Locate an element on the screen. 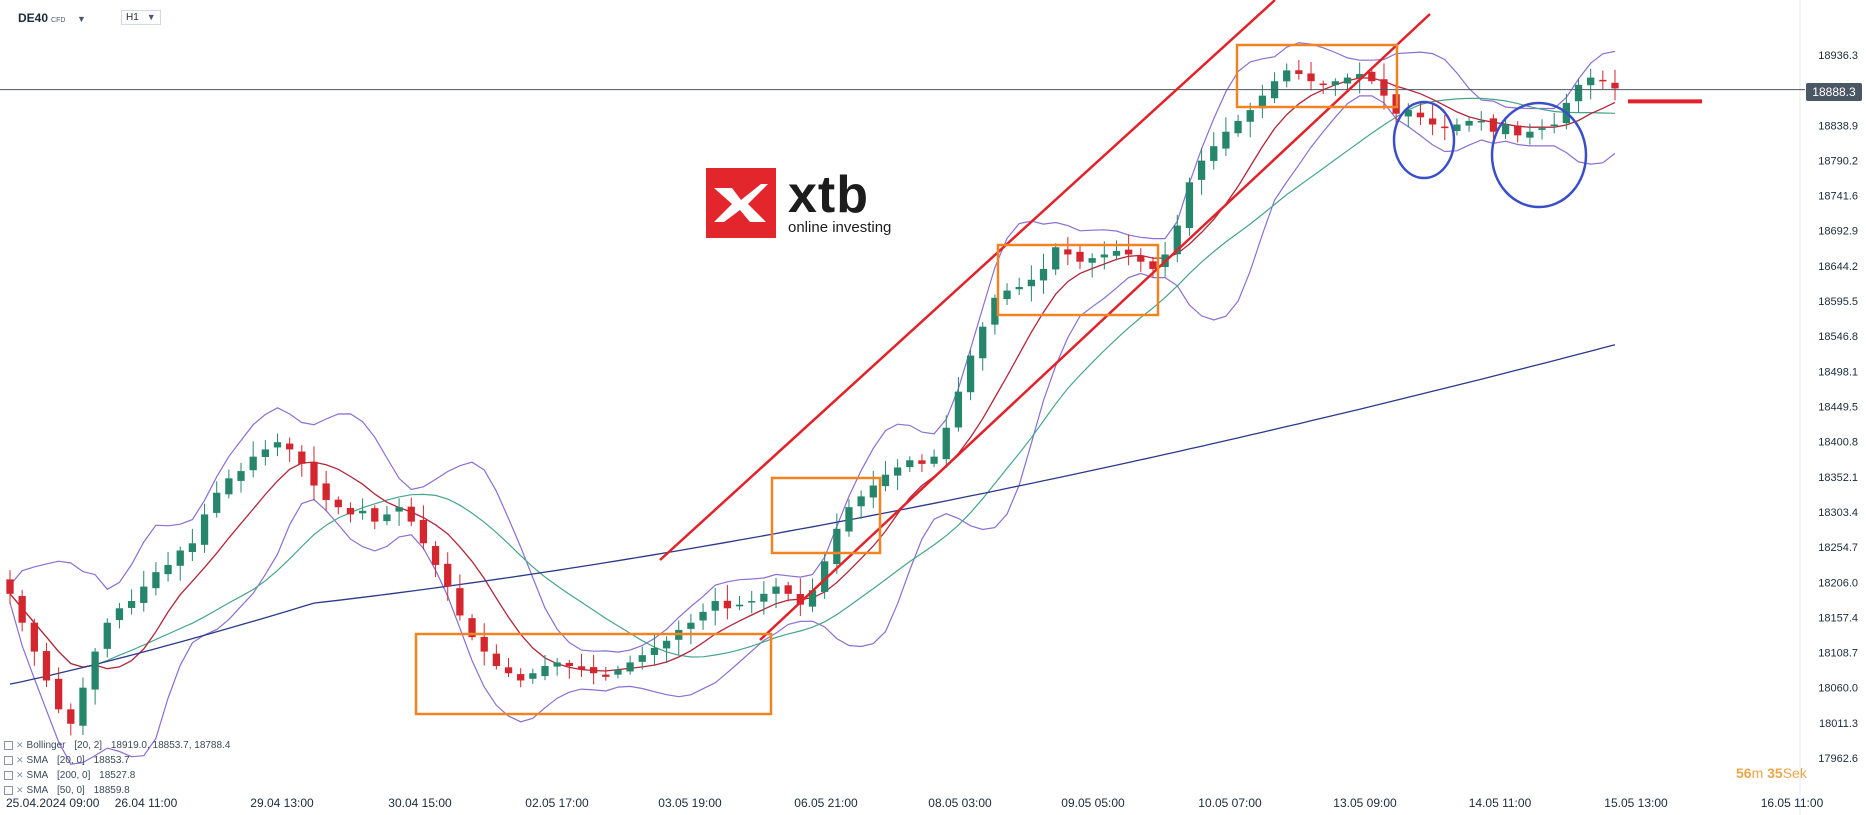 This screenshot has width=1866, height=815. y-tick-label: 18741.6 is located at coordinates (1838, 197).